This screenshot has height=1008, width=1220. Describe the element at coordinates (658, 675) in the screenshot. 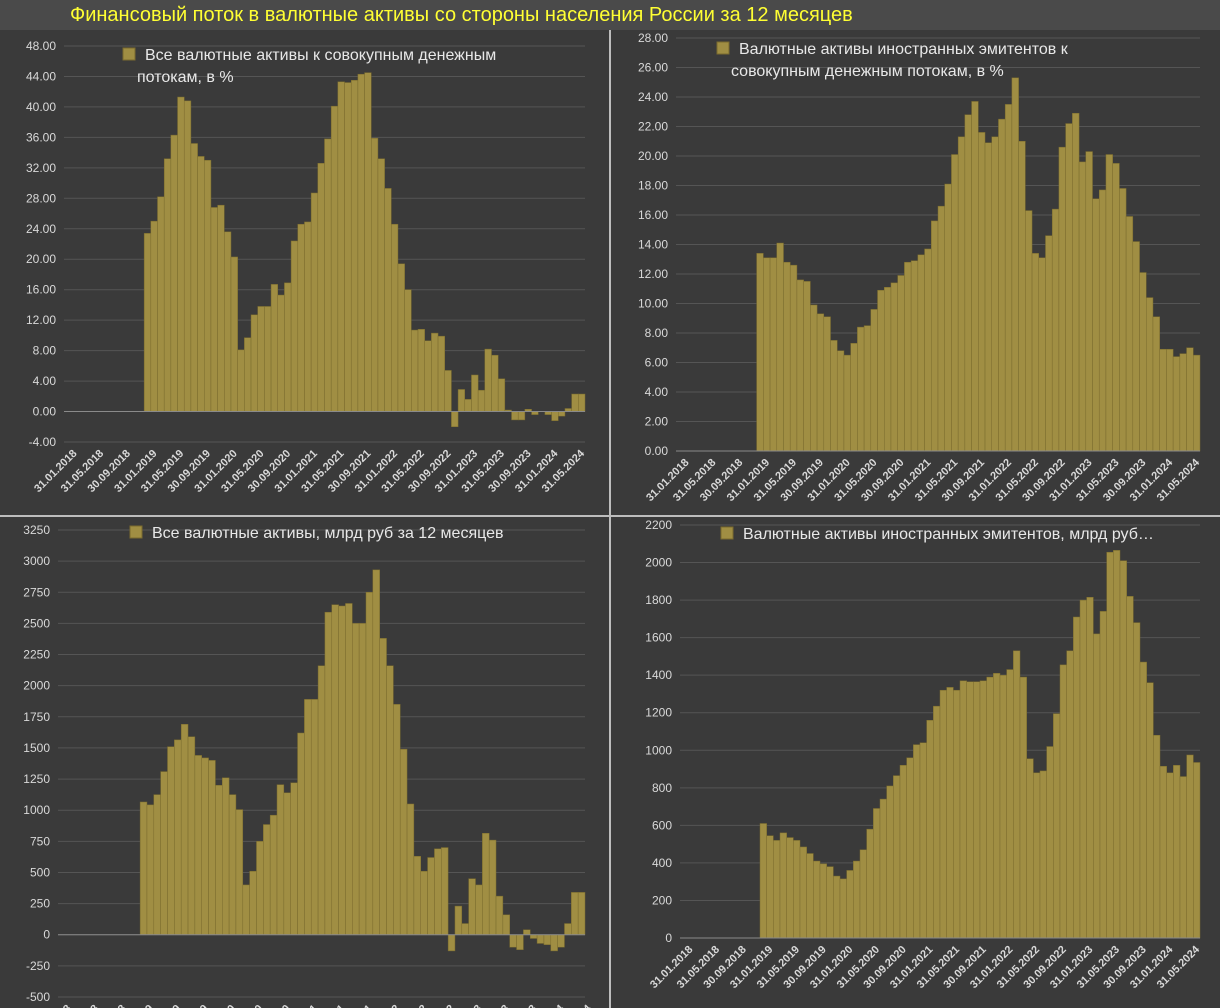

I see `y-tick-label: 1400` at that location.